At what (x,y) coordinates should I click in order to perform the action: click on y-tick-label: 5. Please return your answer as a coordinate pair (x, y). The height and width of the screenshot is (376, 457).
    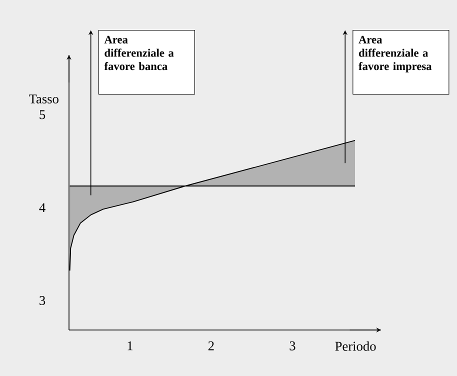
    Looking at the image, I should click on (43, 115).